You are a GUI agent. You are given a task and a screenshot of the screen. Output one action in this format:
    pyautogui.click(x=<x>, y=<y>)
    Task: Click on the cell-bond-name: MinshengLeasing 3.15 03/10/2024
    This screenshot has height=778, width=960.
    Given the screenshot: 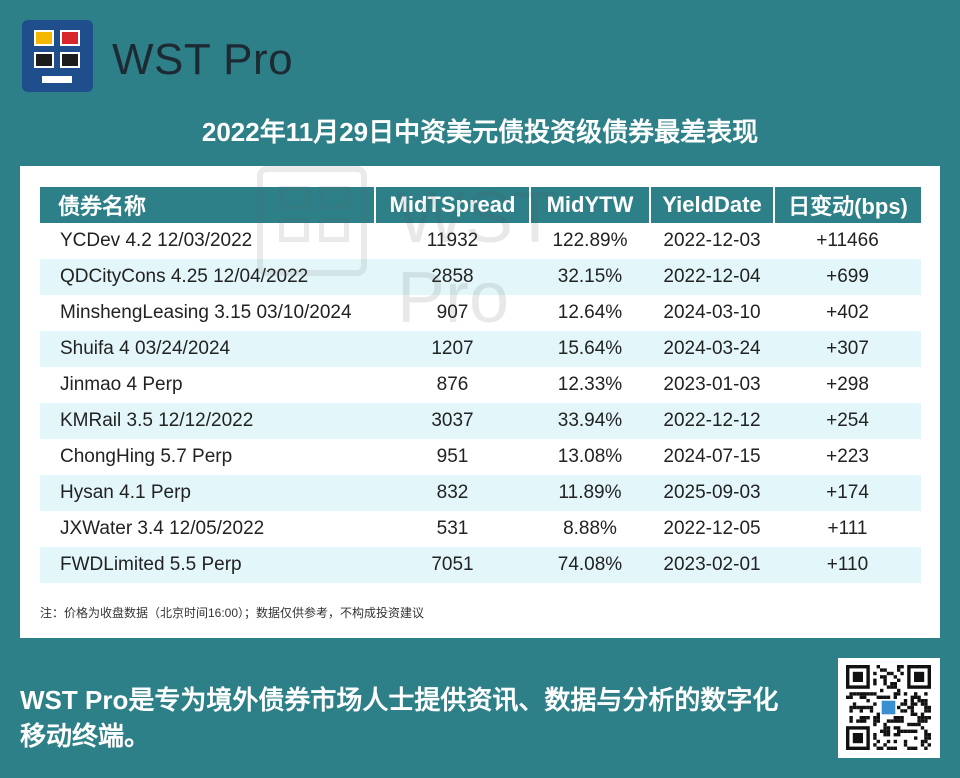 What is the action you would take?
    pyautogui.click(x=206, y=312)
    